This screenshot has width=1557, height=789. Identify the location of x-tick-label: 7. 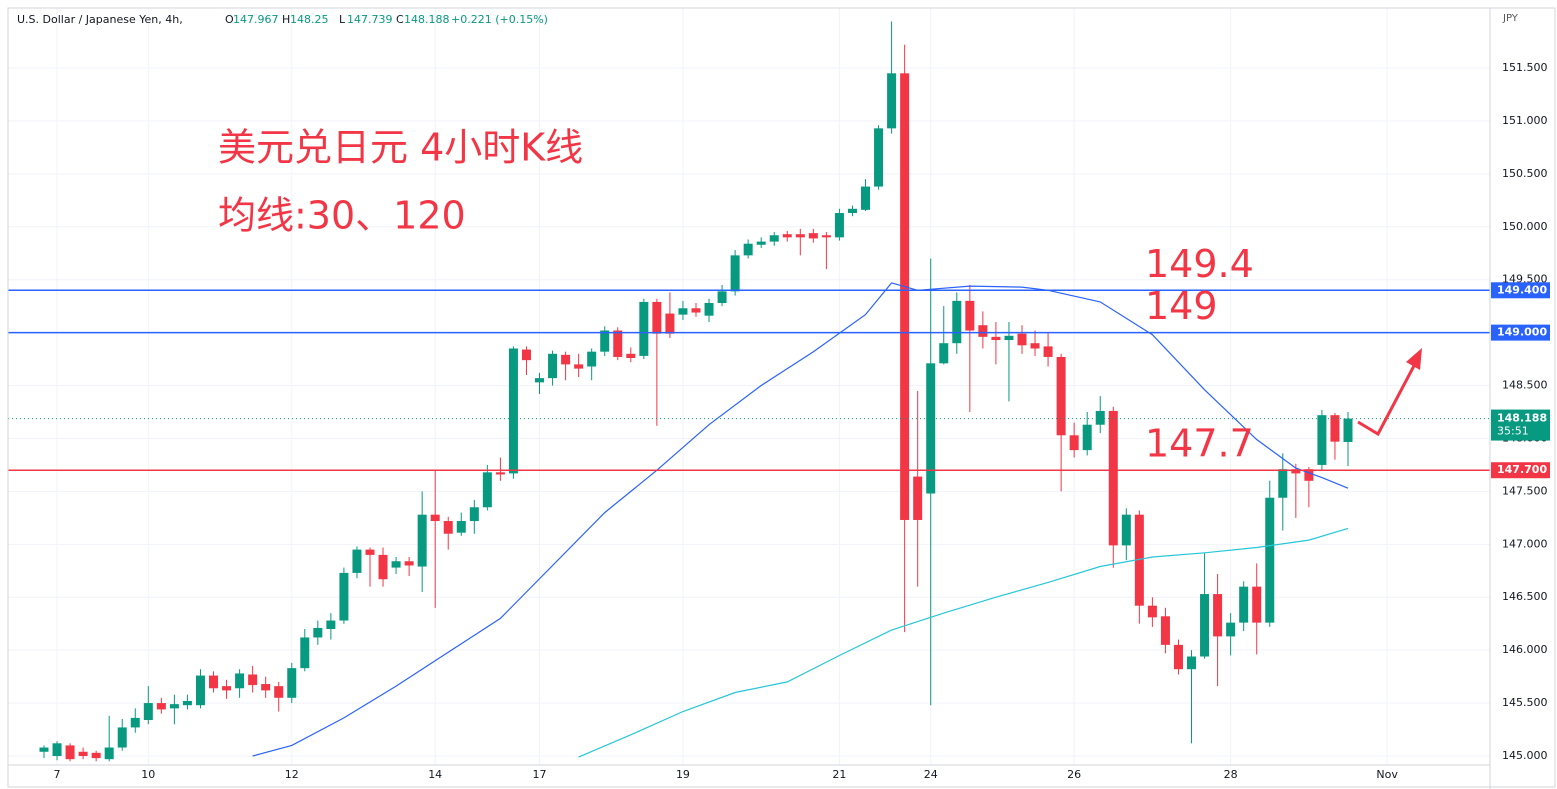
(57, 774).